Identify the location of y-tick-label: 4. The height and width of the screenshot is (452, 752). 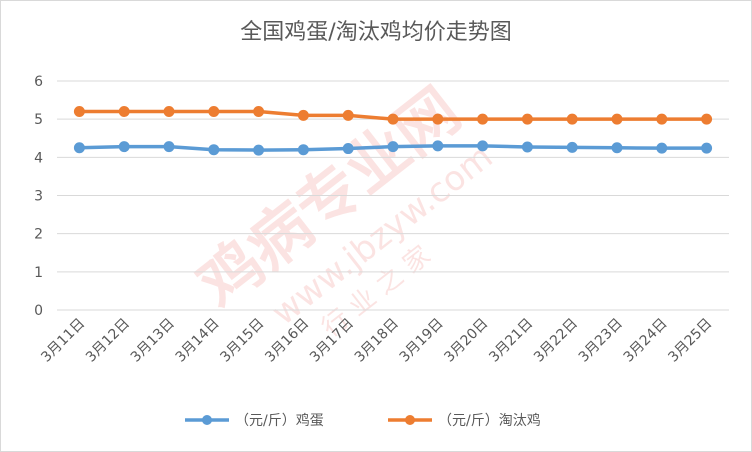
(38, 158).